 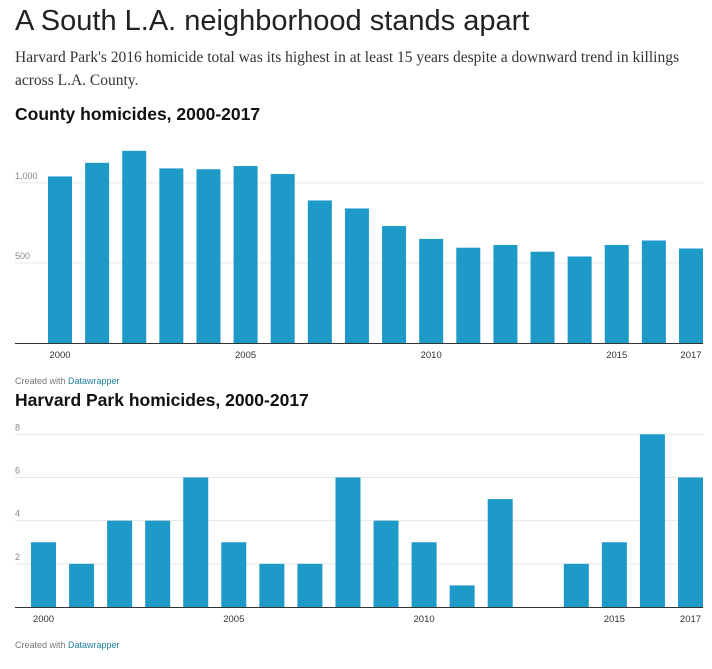 What do you see at coordinates (17, 514) in the screenshot?
I see `y-tick-label: 4` at bounding box center [17, 514].